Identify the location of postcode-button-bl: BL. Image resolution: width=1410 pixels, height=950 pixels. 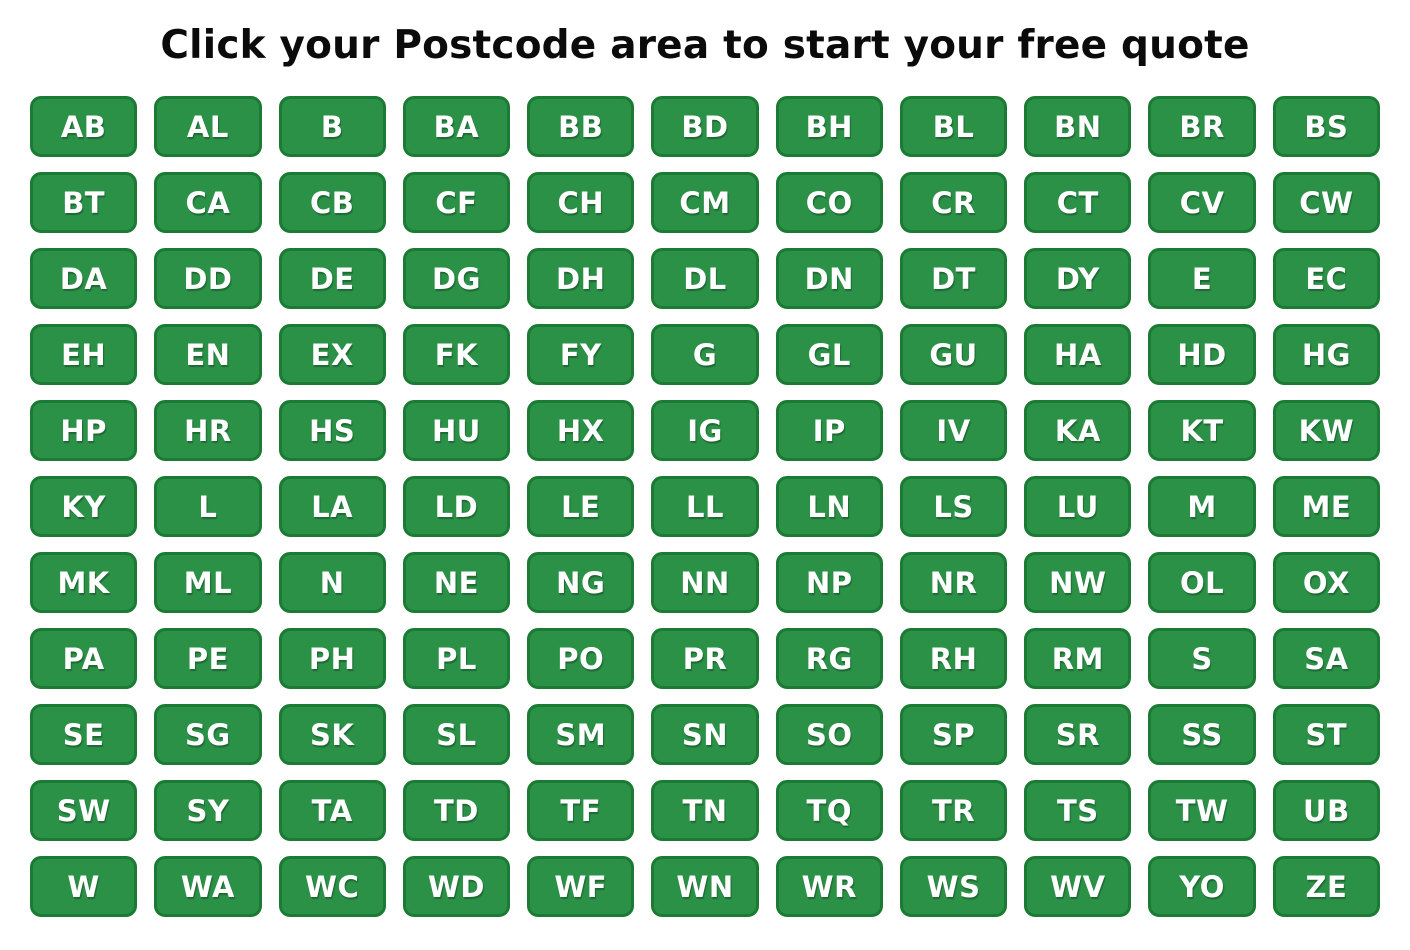
(953, 126).